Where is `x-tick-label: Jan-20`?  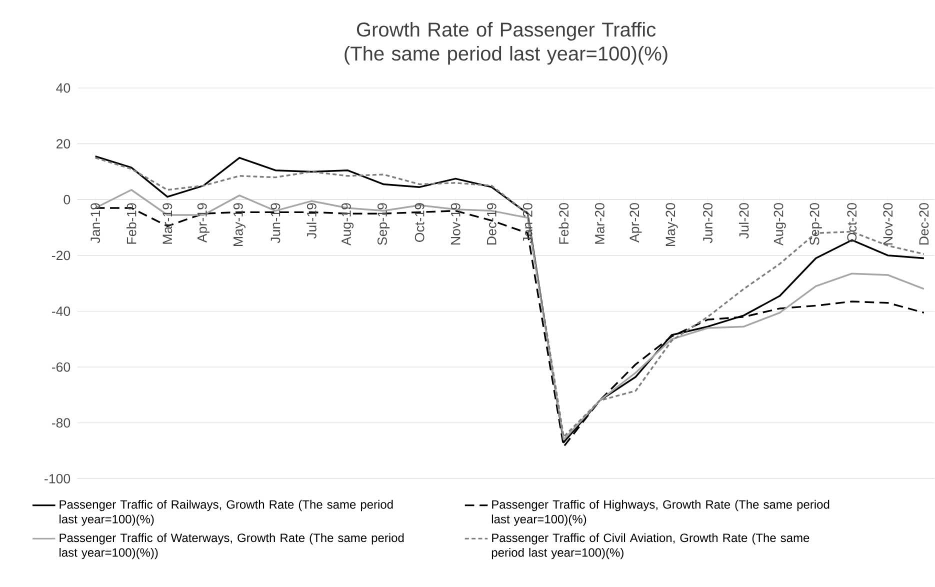
x-tick-label: Jan-20 is located at coordinates (527, 223).